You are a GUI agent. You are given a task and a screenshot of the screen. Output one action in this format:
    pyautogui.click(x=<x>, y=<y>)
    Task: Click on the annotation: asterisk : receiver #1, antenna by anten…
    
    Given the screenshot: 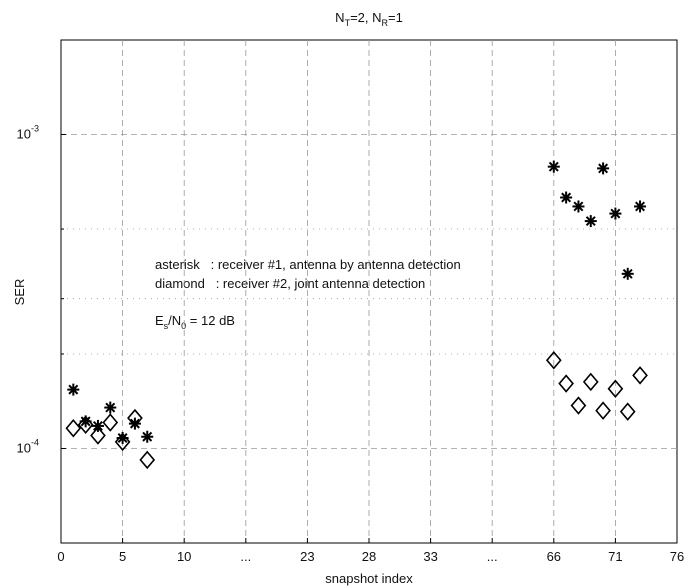 What is the action you would take?
    pyautogui.click(x=308, y=264)
    